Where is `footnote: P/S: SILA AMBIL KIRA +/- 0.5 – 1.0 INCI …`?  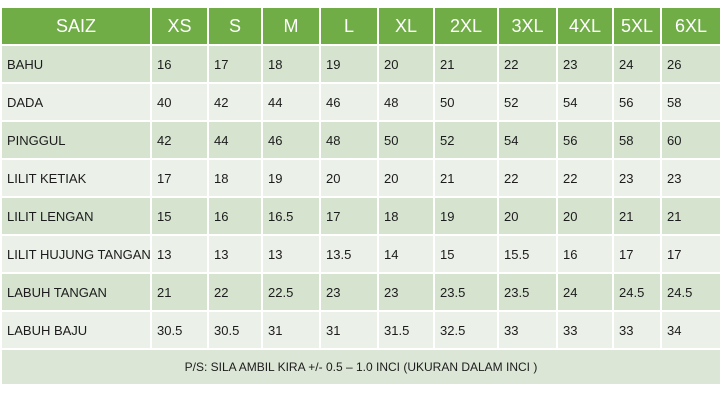
footnote: P/S: SILA AMBIL KIRA +/- 0.5 – 1.0 INCI … is located at coordinates (360, 367).